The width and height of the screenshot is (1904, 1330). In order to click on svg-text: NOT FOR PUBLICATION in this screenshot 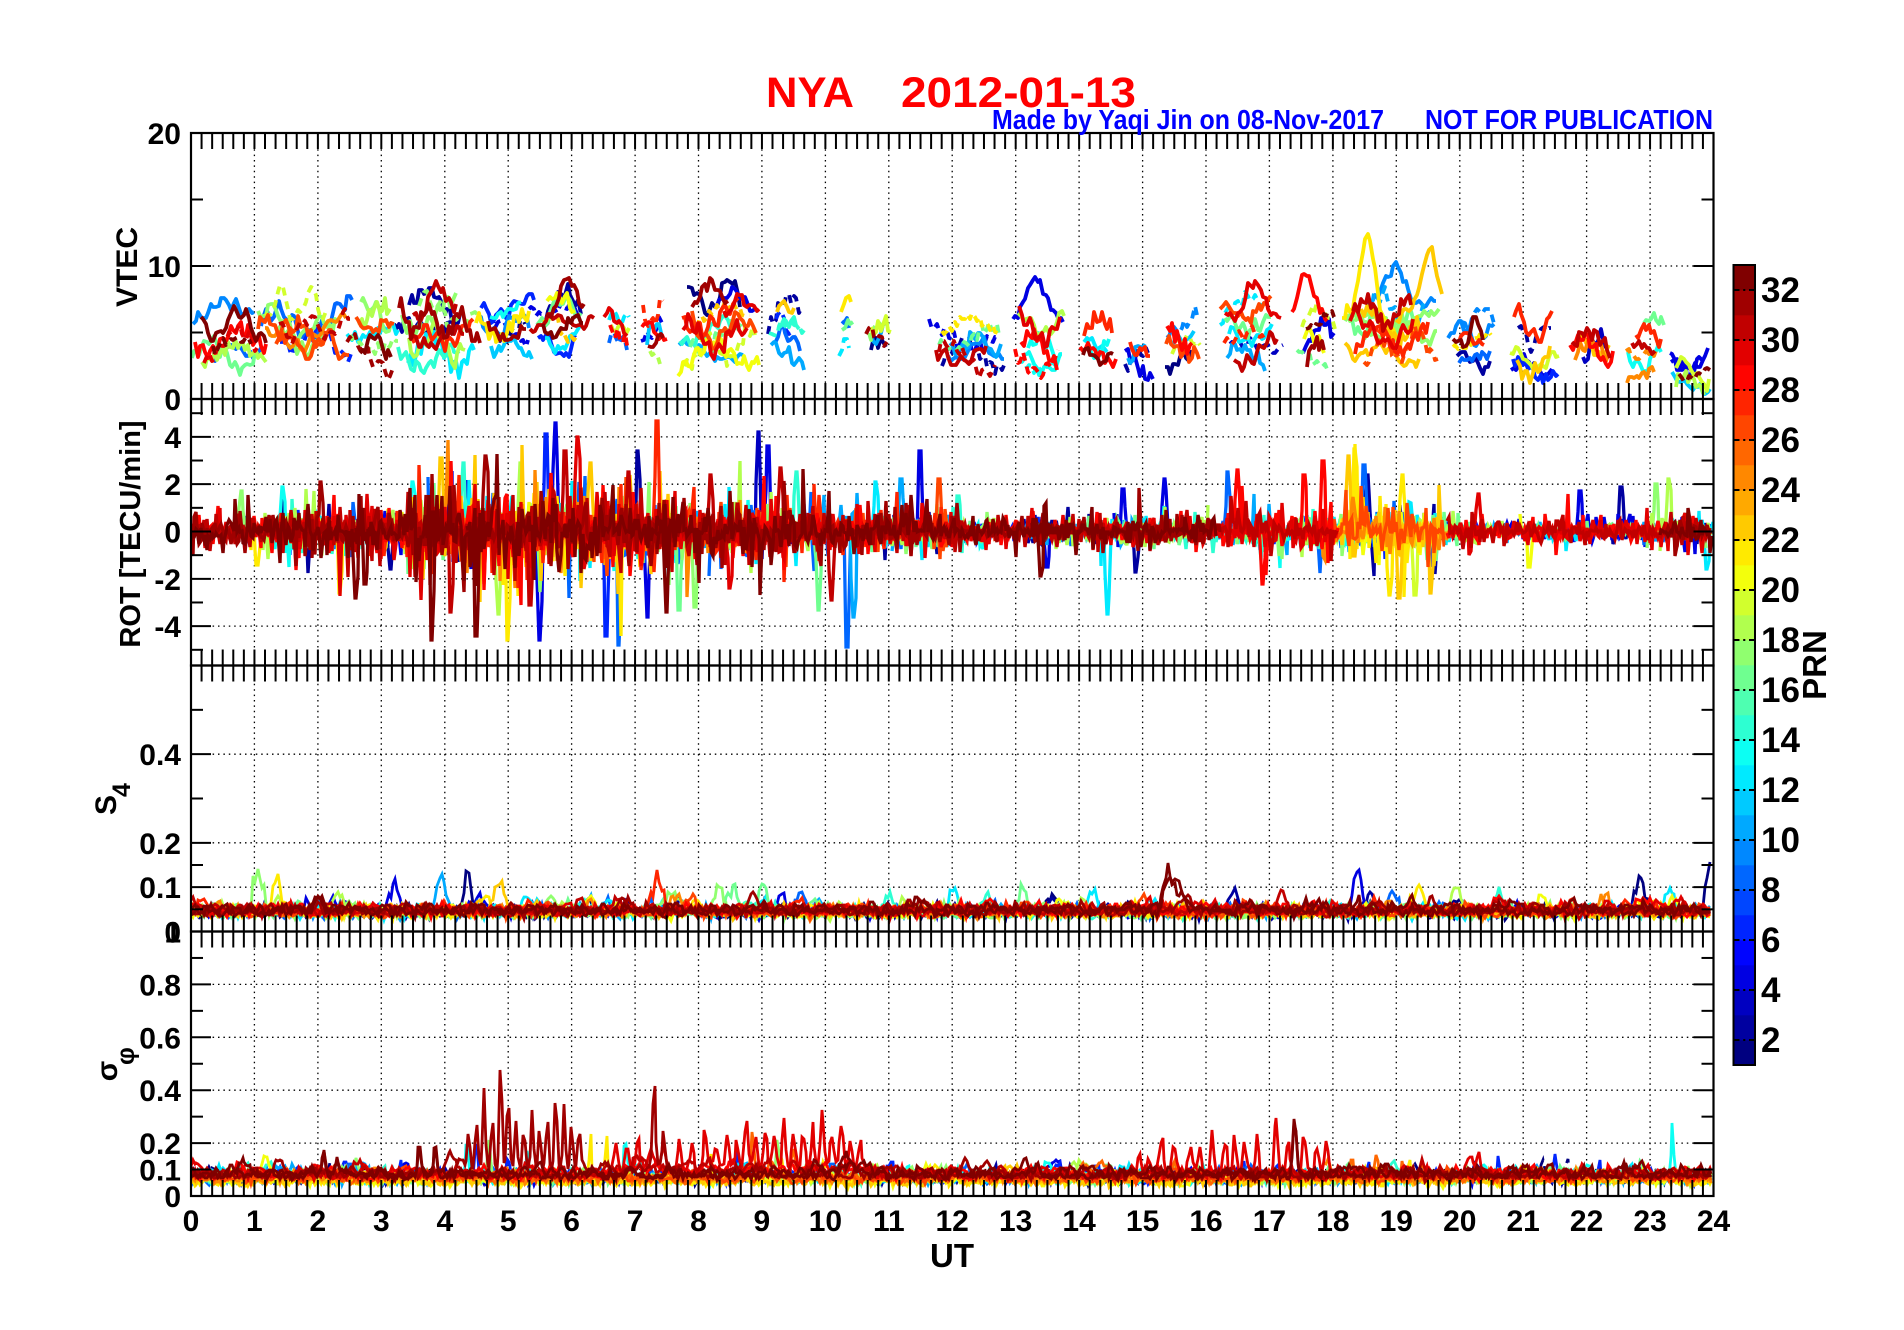, I will do `click(1569, 119)`.